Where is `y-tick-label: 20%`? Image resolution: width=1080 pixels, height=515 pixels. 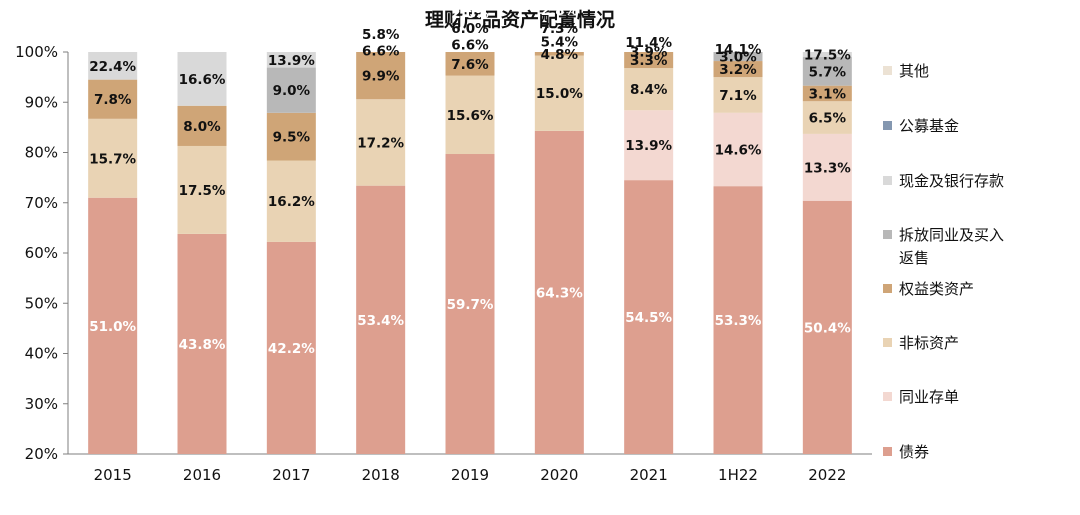
y-tick-label: 20% is located at coordinates (41, 454).